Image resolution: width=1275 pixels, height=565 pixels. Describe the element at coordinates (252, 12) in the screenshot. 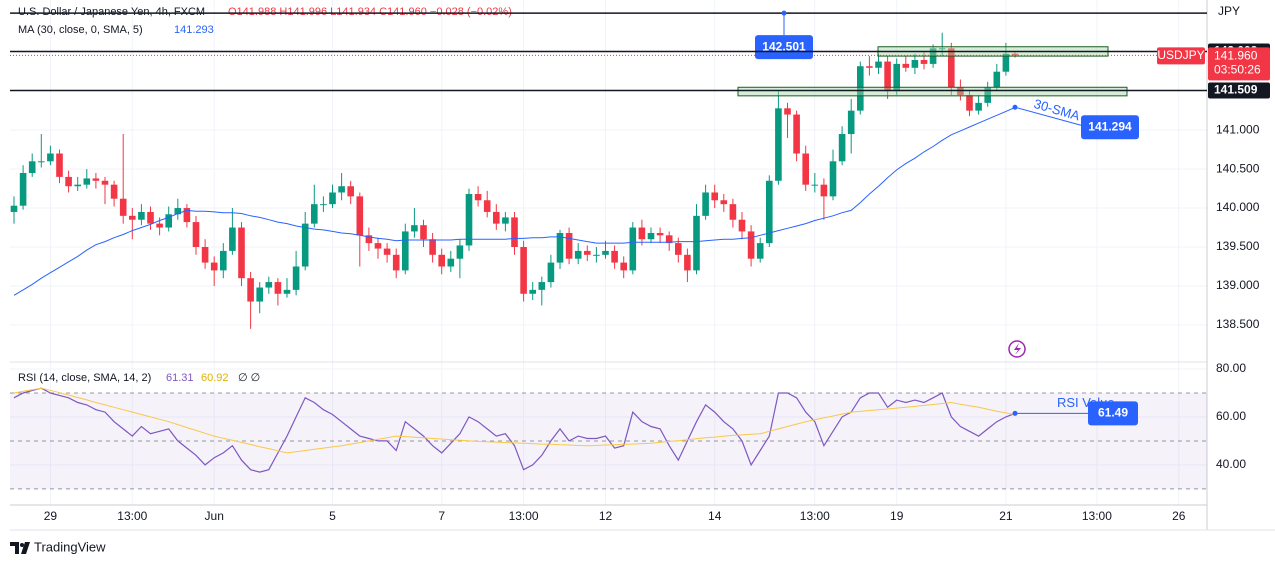

I see `open: O141.988` at that location.